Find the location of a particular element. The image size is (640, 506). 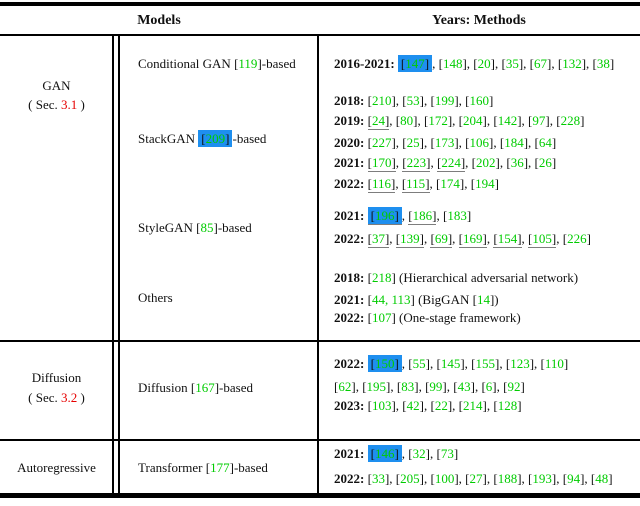

citation-110: [110] is located at coordinates (555, 363).